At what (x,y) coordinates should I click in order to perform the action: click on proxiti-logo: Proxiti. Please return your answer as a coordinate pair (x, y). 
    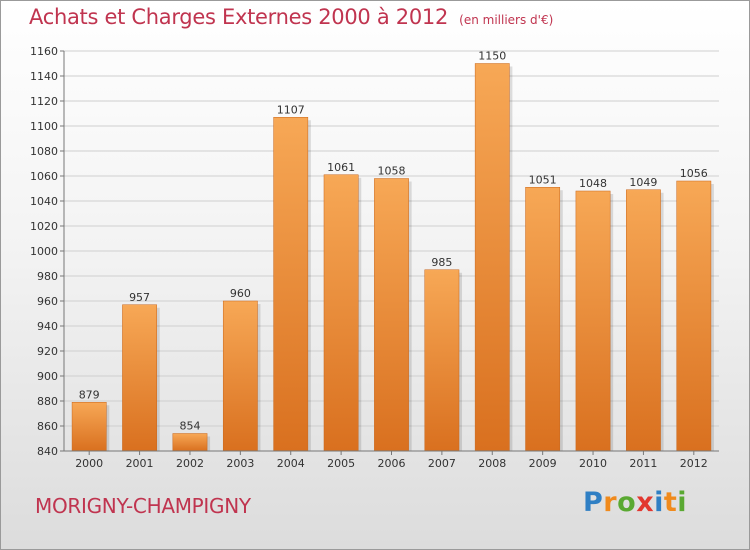
    Looking at the image, I should click on (635, 502).